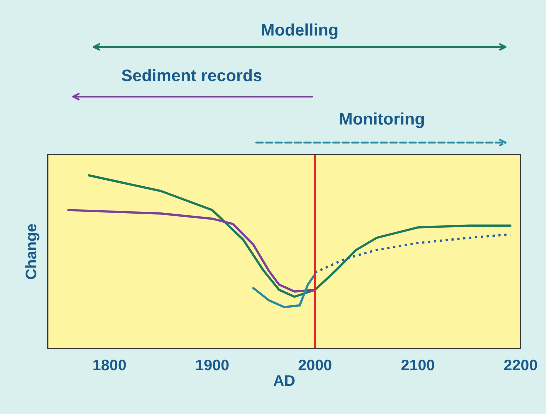 The width and height of the screenshot is (546, 414). What do you see at coordinates (212, 365) in the screenshot?
I see `x-tick-label: 1900` at bounding box center [212, 365].